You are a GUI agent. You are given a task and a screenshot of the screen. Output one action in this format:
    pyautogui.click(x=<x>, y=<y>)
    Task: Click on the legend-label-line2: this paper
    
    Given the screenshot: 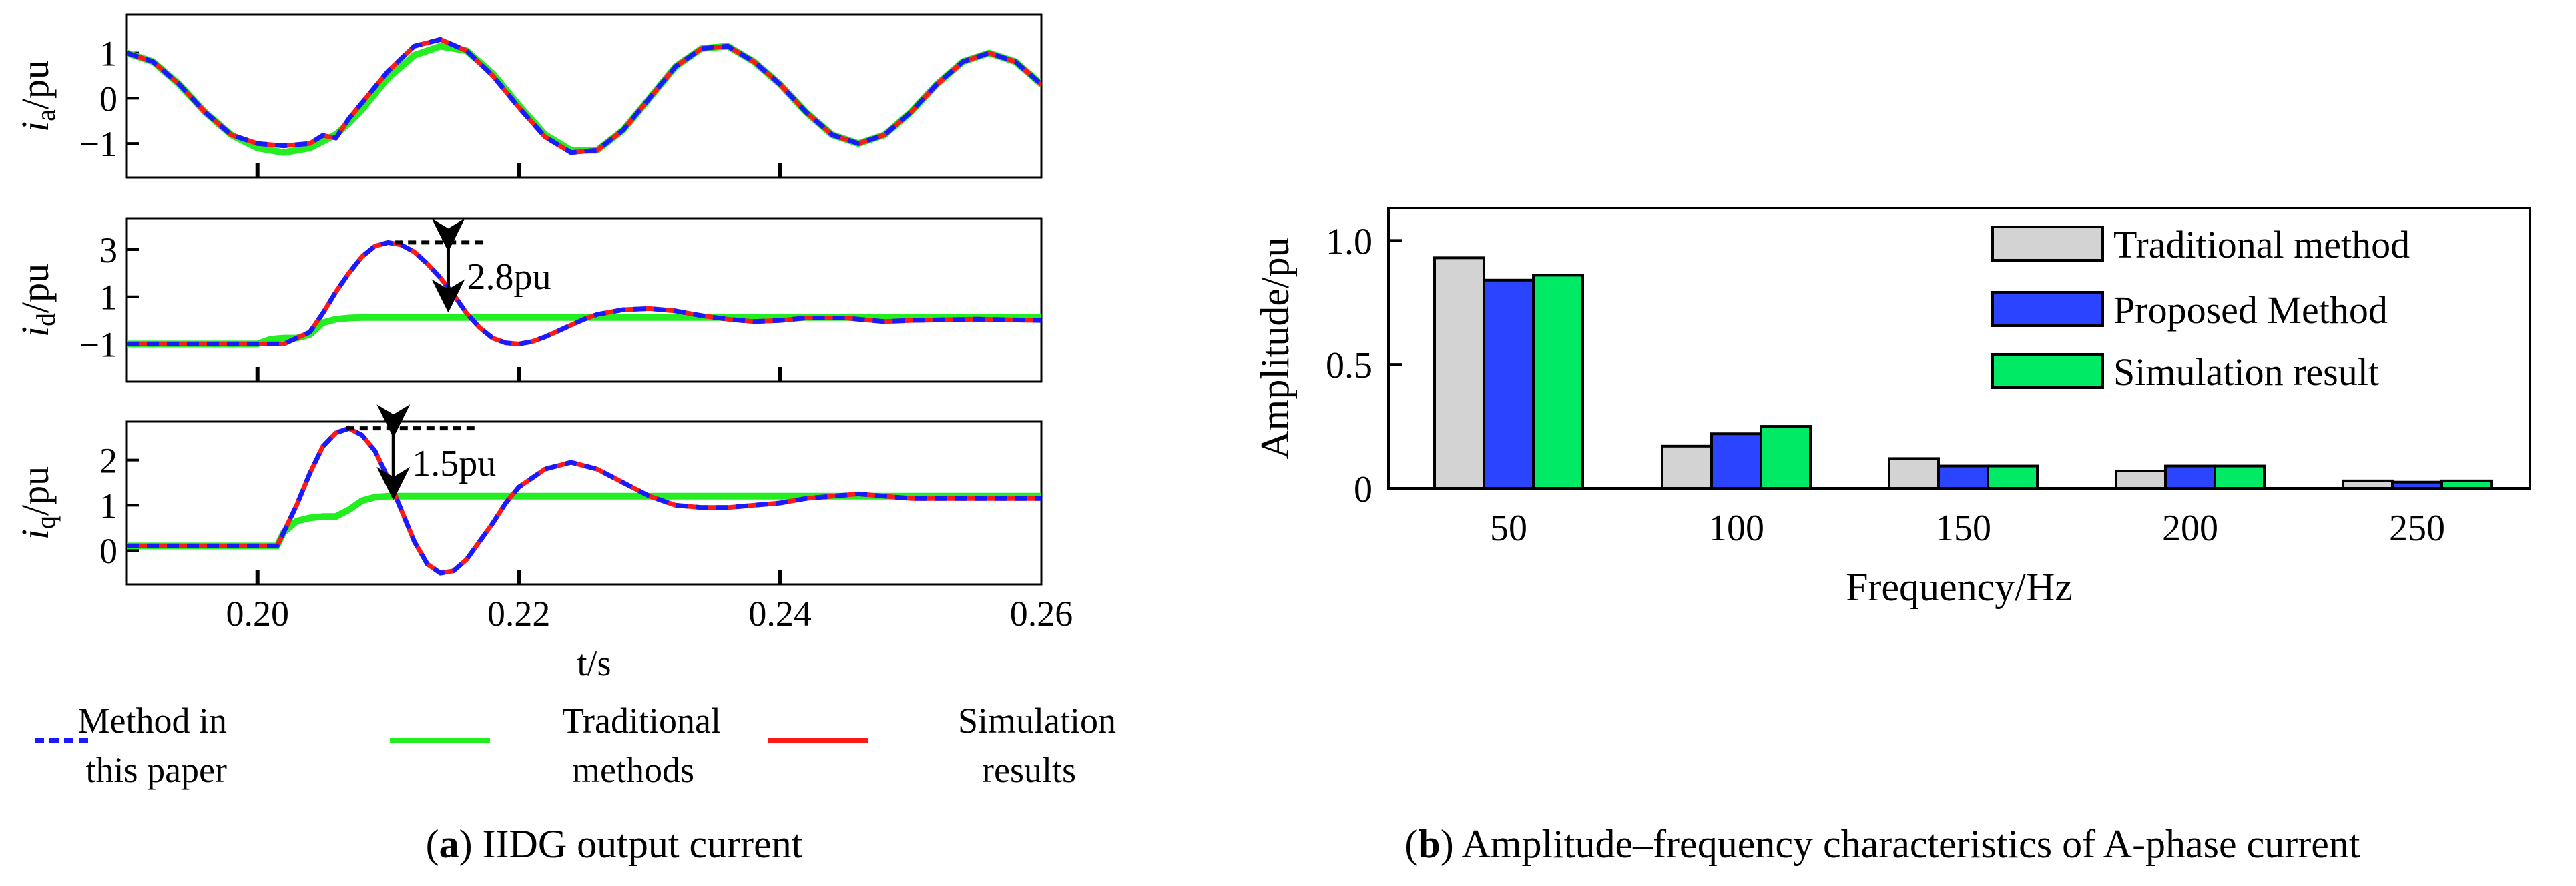 What is the action you would take?
    pyautogui.click(x=156, y=770)
    